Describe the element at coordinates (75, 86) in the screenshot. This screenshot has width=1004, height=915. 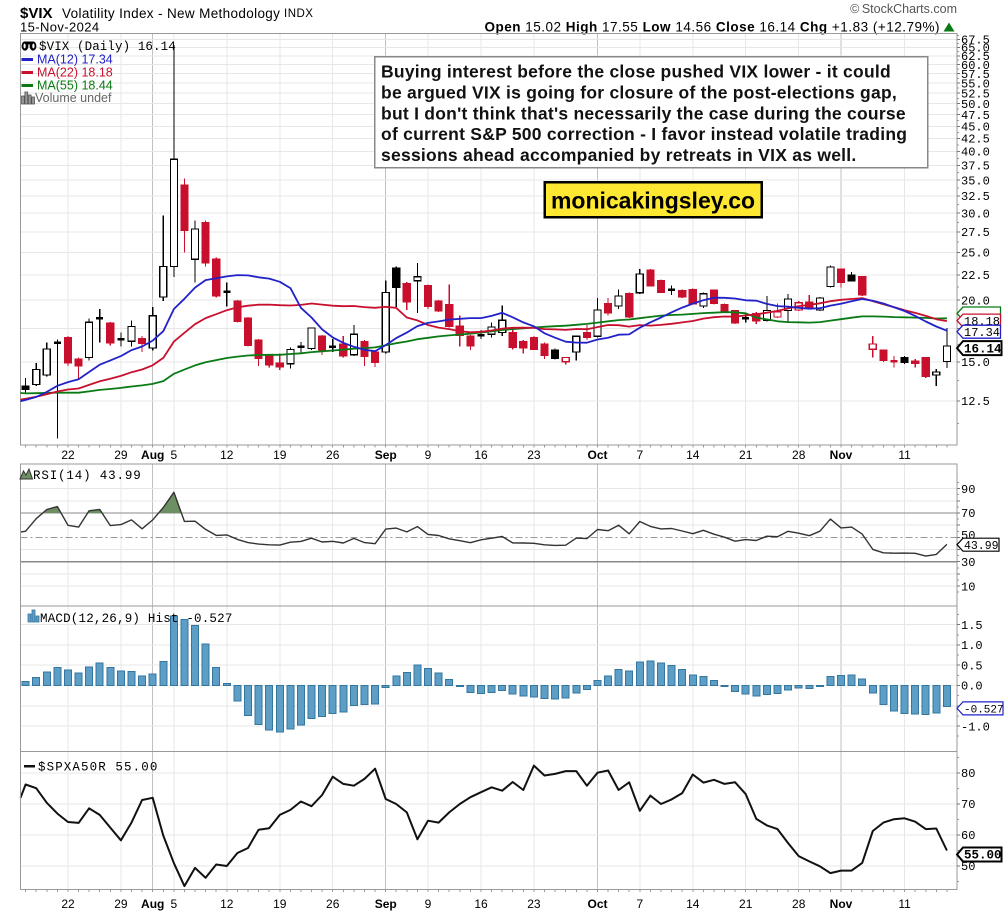
I see `svg-text: MA(55) 18.44` at that location.